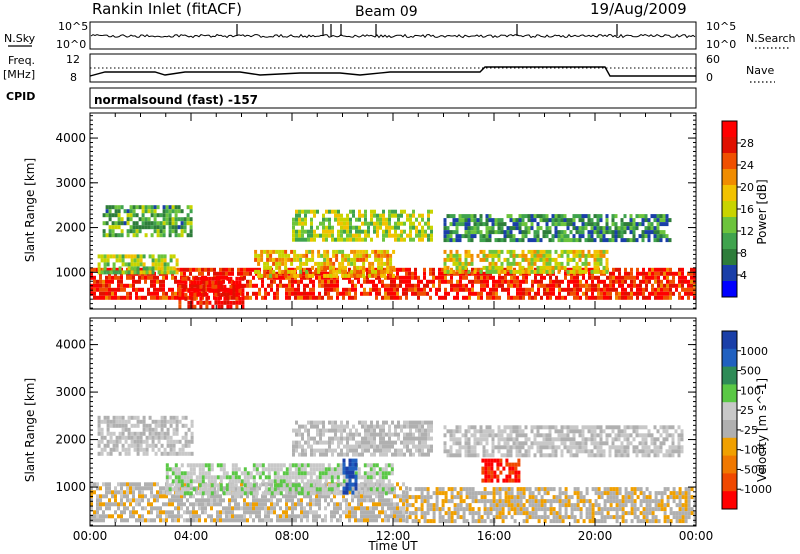 The width and height of the screenshot is (800, 554). Describe the element at coordinates (73, 26) in the screenshot. I see `noise-left-tick-top: 10^5` at that location.